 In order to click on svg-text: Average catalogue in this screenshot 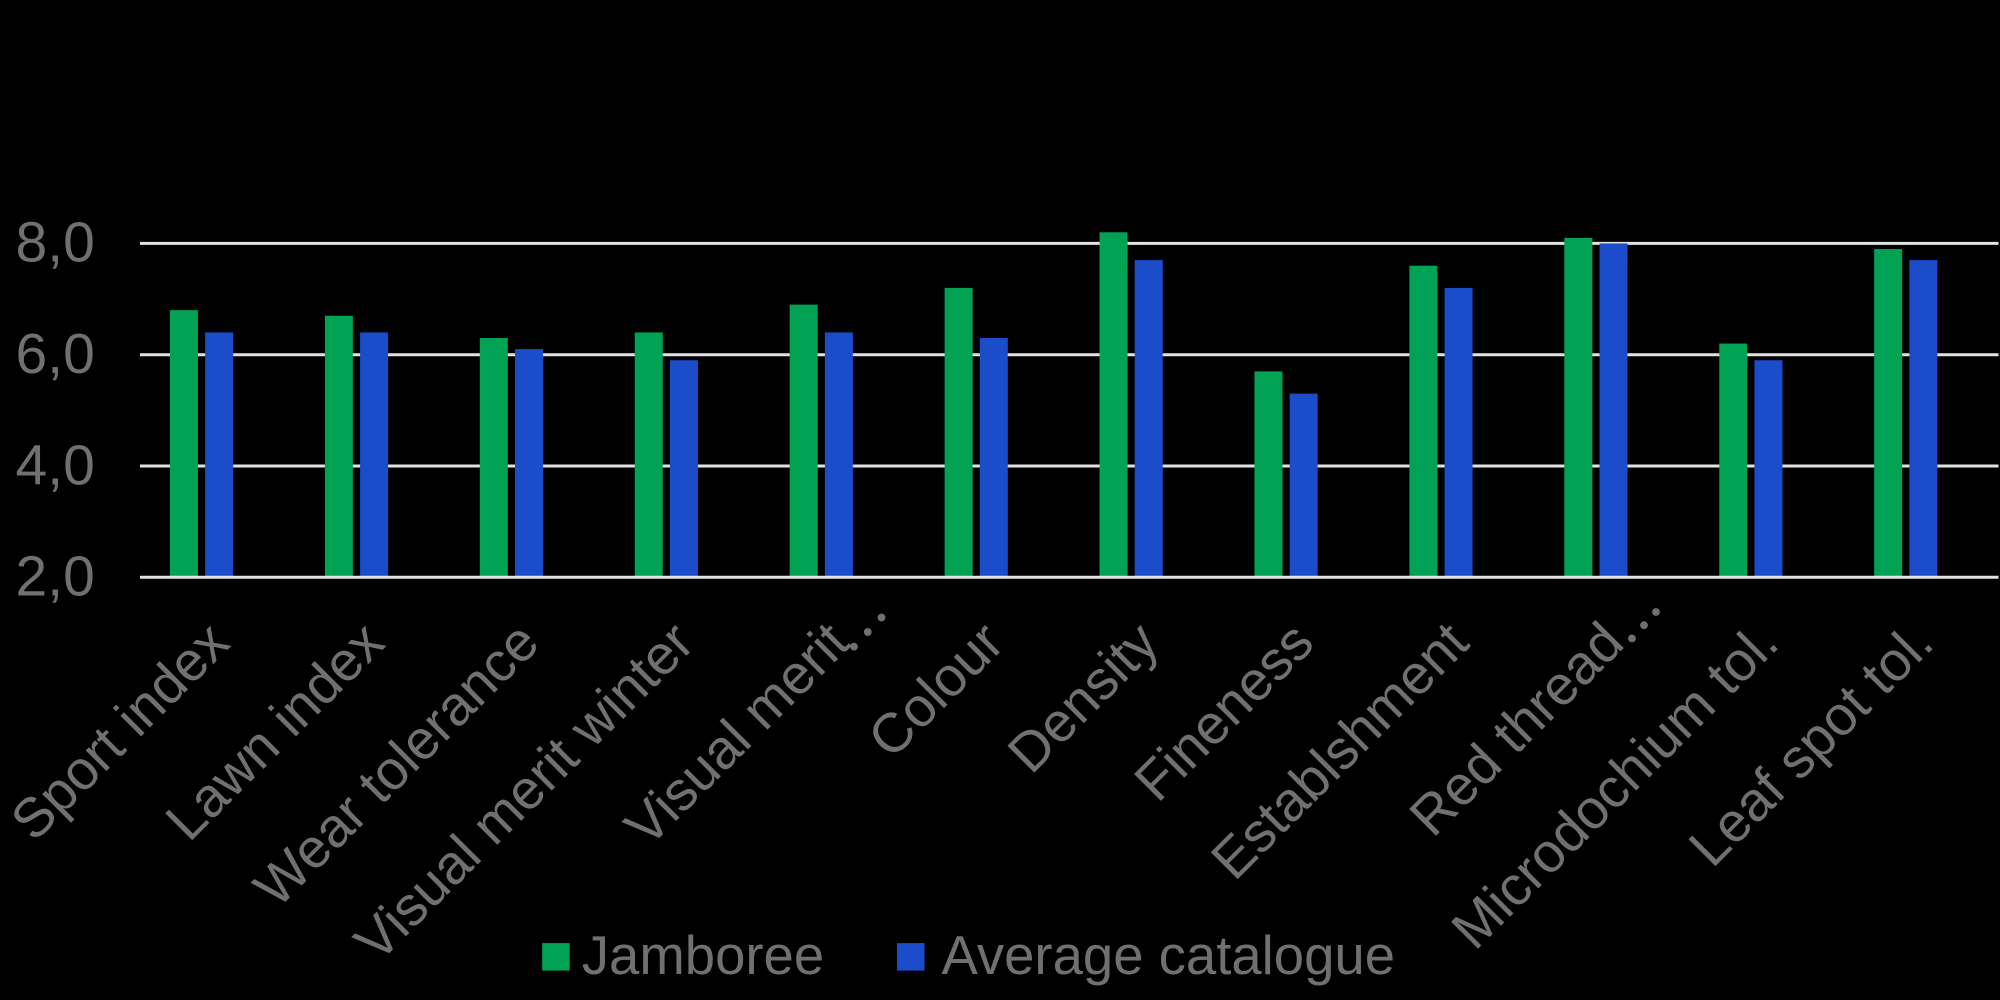, I will do `click(1169, 955)`.